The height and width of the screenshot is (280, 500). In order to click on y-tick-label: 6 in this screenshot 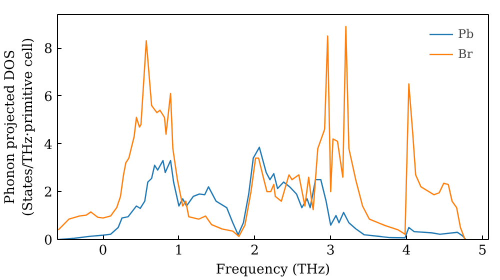, I will do `click(48, 97)`.